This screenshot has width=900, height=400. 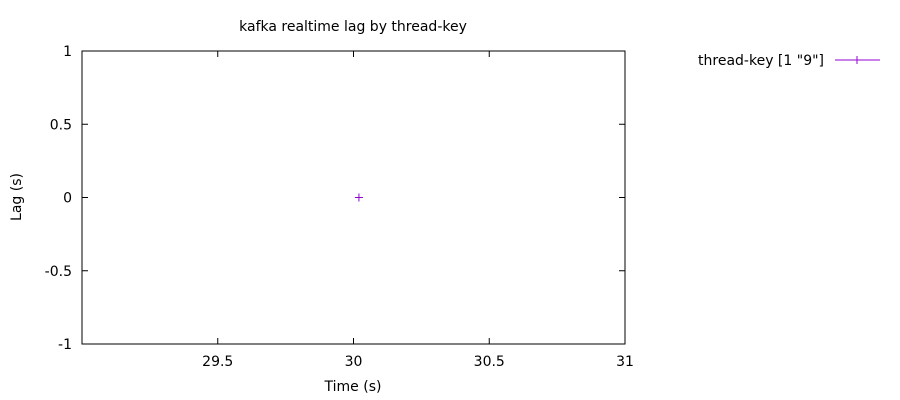 I want to click on legend-marker, so click(x=857, y=60).